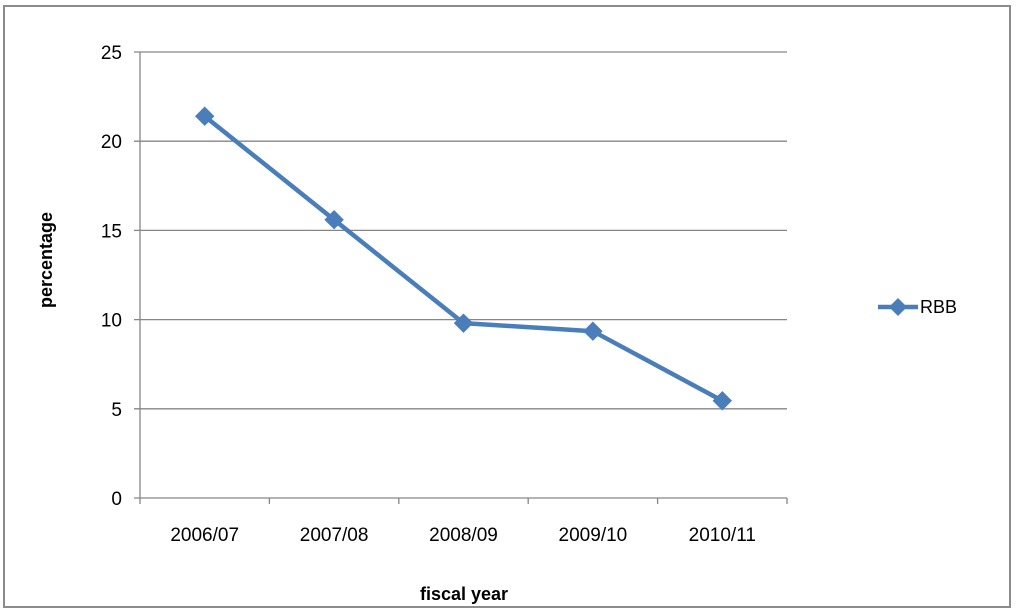 The width and height of the screenshot is (1018, 615). Describe the element at coordinates (111, 53) in the screenshot. I see `y-tick-label: 25` at that location.